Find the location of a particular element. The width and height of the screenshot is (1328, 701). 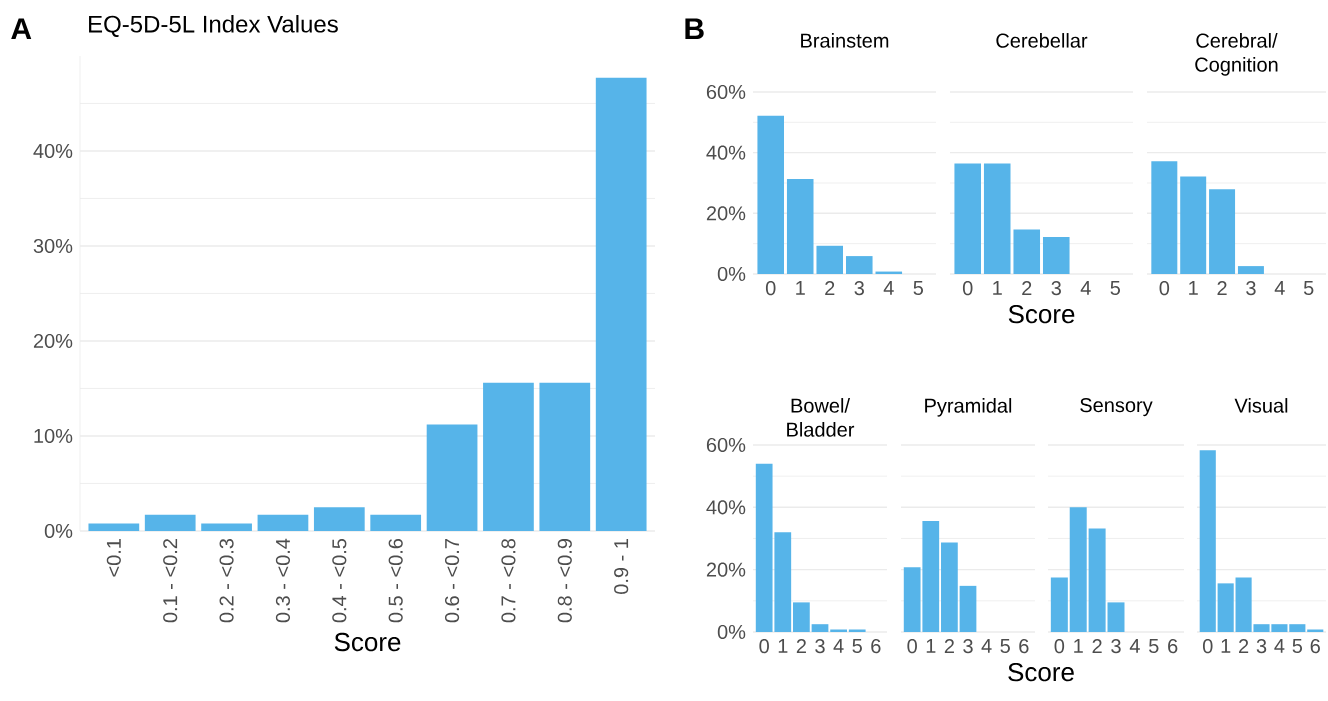

y-tick-label: 30% is located at coordinates (53, 246).